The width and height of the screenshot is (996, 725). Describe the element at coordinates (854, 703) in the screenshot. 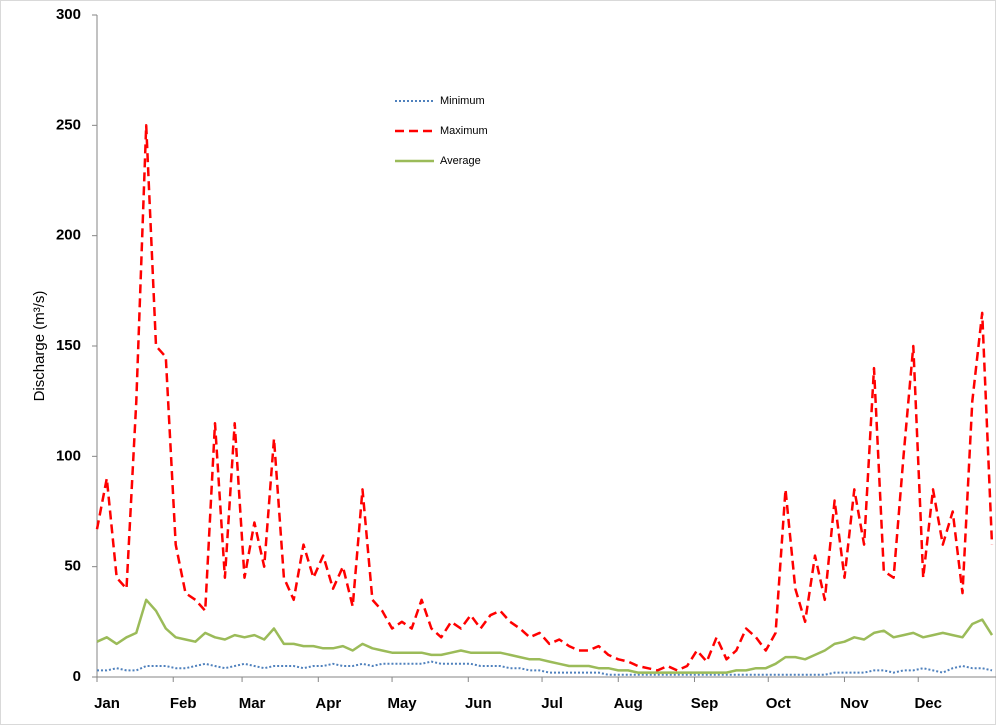

I see `x-tick-label: Nov` at that location.